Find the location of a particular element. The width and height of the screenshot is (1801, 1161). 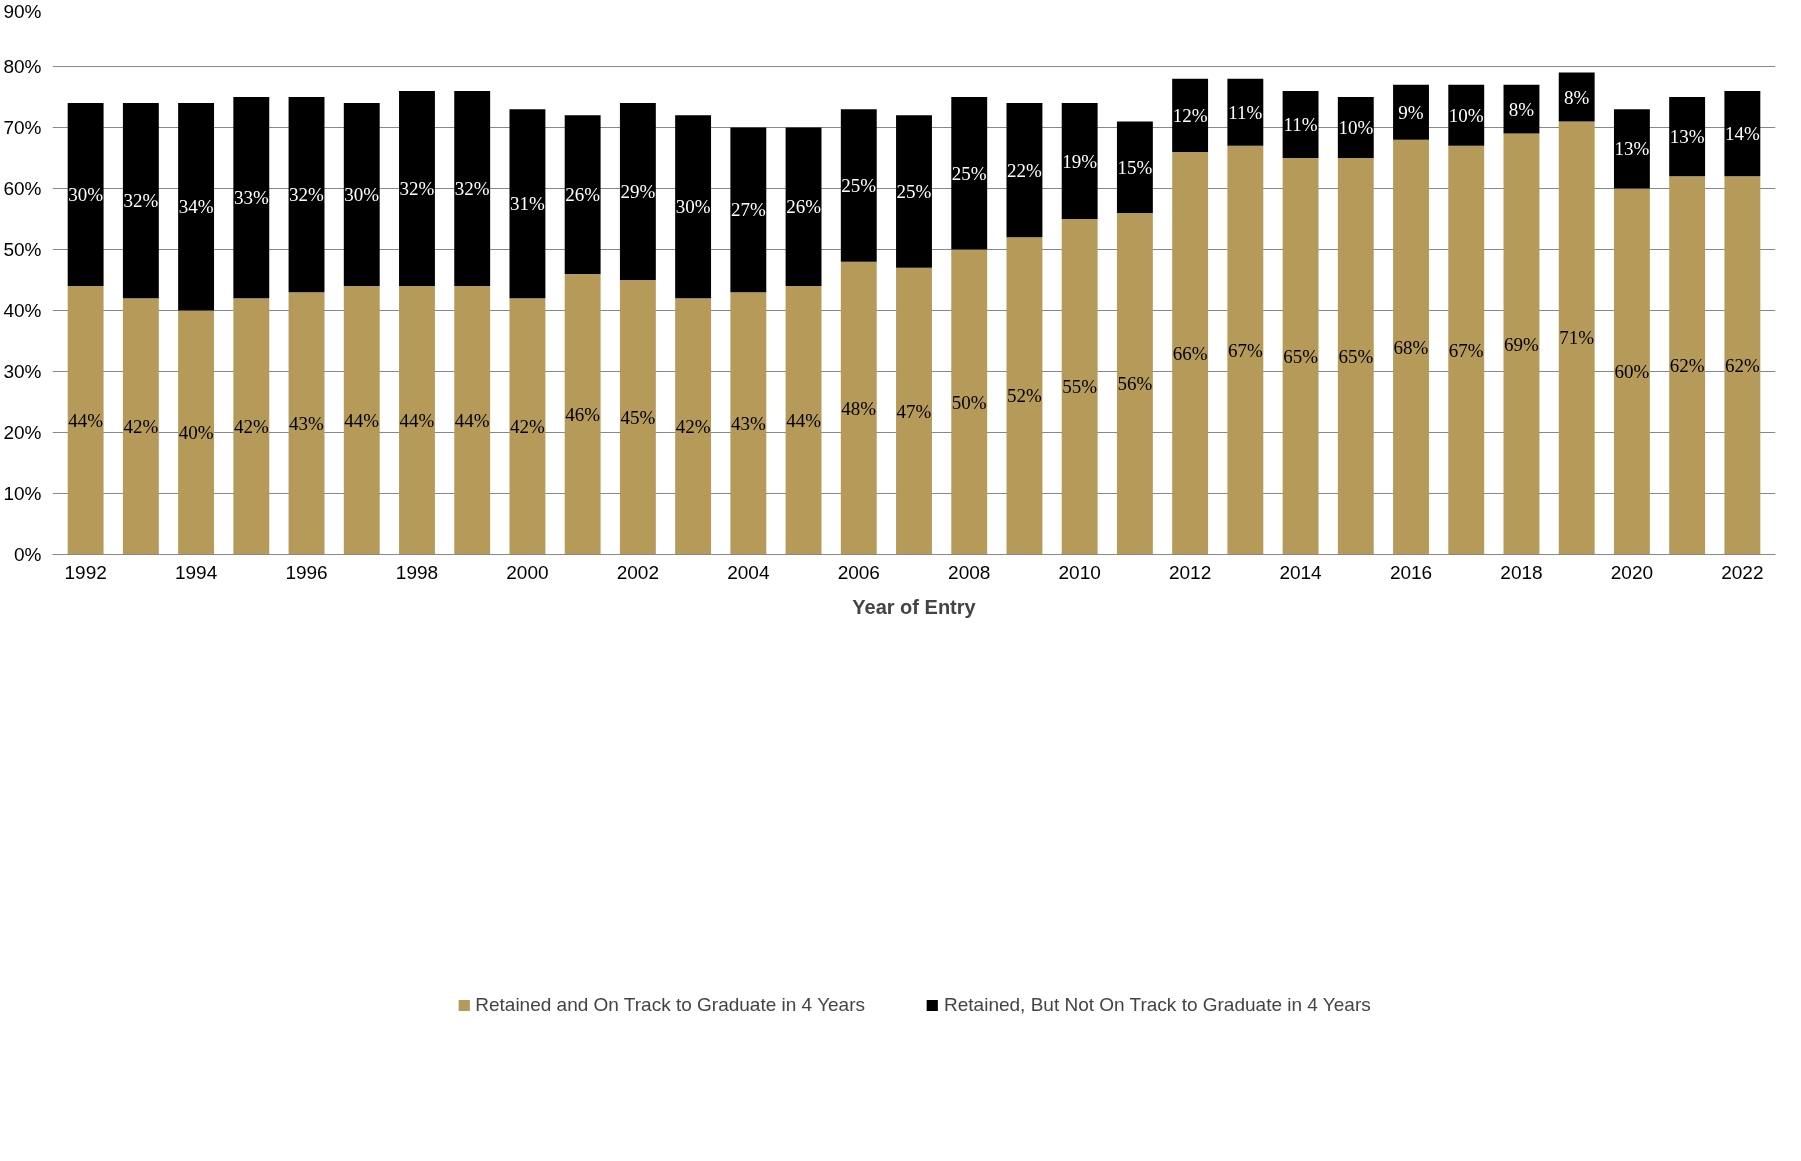

x-tick-label: 2014 is located at coordinates (1301, 572).